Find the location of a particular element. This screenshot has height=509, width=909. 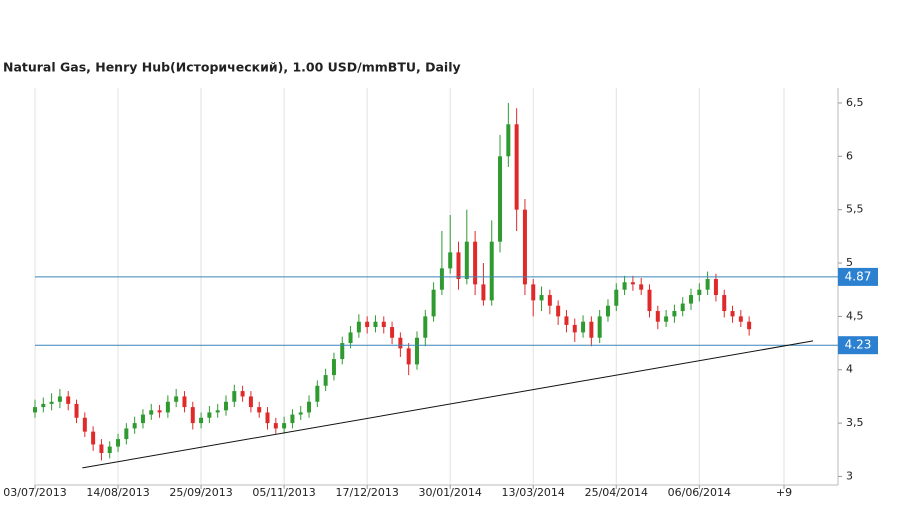

y-tick-label: 4 is located at coordinates (849, 369).